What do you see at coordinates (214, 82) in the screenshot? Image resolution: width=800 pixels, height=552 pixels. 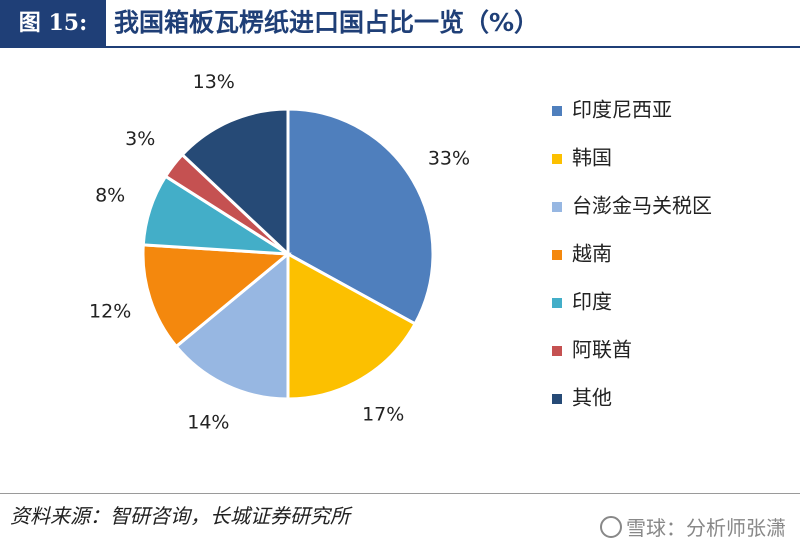 I see `slice-data-label: 13%` at bounding box center [214, 82].